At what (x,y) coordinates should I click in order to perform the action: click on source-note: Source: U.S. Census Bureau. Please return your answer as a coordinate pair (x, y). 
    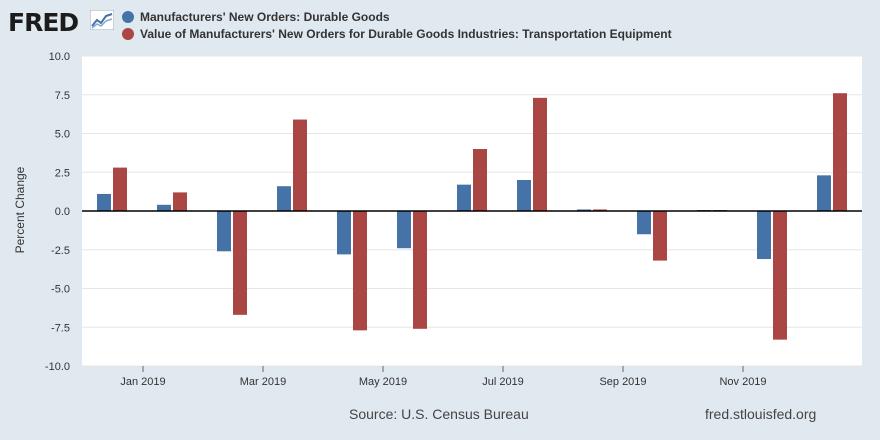
    Looking at the image, I should click on (439, 414).